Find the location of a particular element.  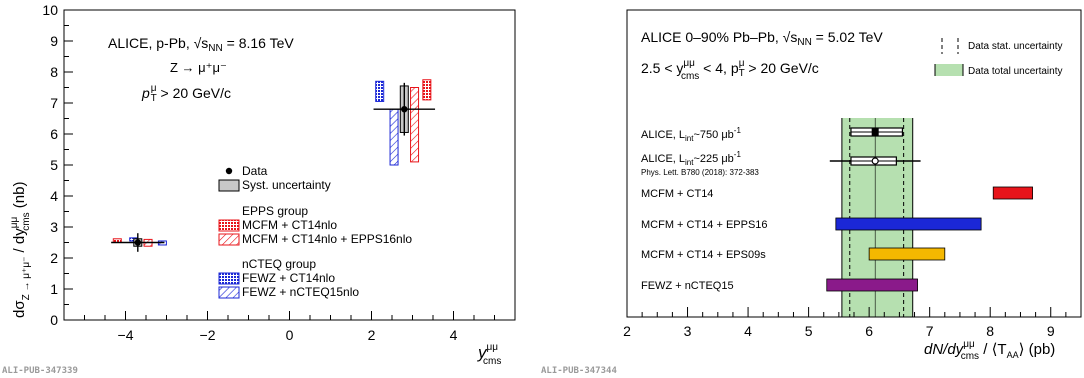

left-data-points is located at coordinates (273, 167).